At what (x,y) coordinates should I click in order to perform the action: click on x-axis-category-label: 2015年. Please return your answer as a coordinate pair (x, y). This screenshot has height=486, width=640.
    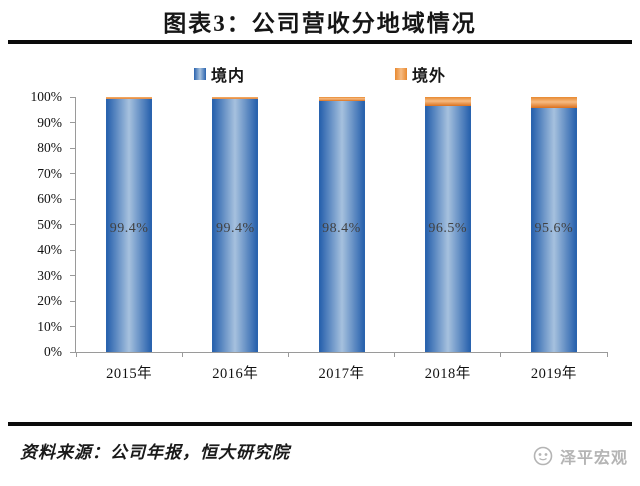
    Looking at the image, I should click on (129, 374).